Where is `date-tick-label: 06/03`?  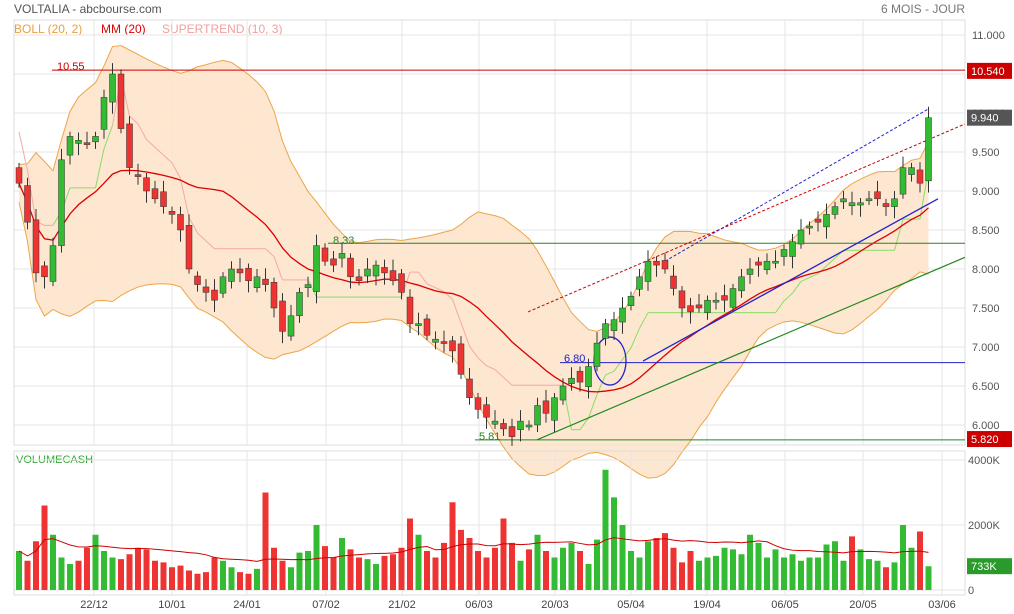 date-tick-label: 06/03 is located at coordinates (479, 605).